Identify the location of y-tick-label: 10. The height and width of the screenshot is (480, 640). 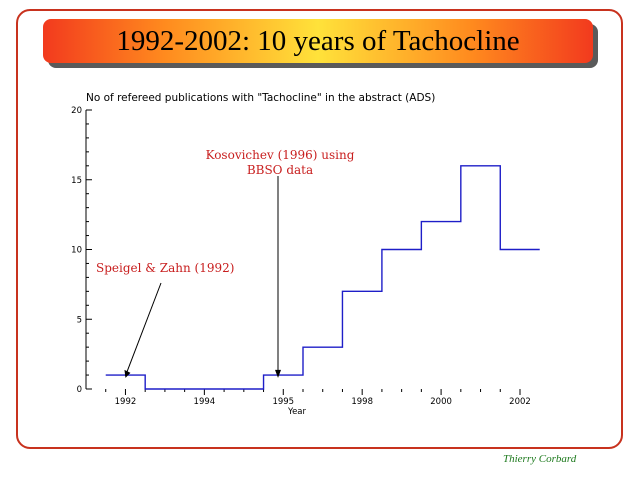
(76, 251).